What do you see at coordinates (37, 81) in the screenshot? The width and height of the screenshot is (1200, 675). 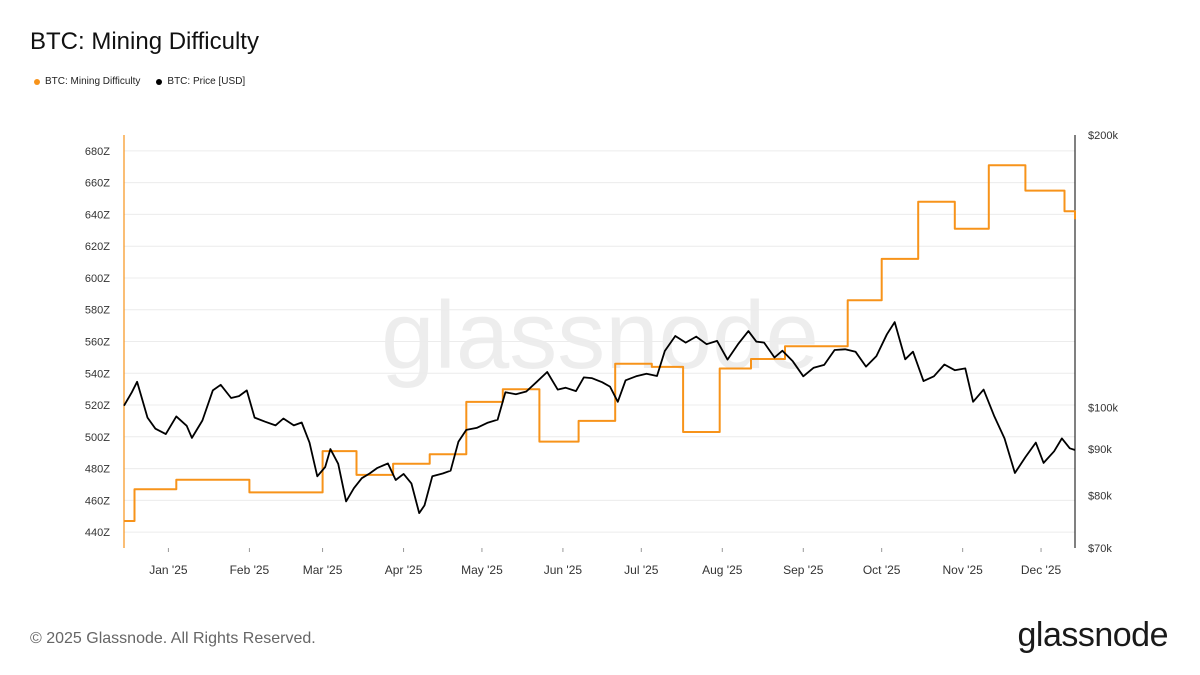 I see `legend-swatch-difficulty` at bounding box center [37, 81].